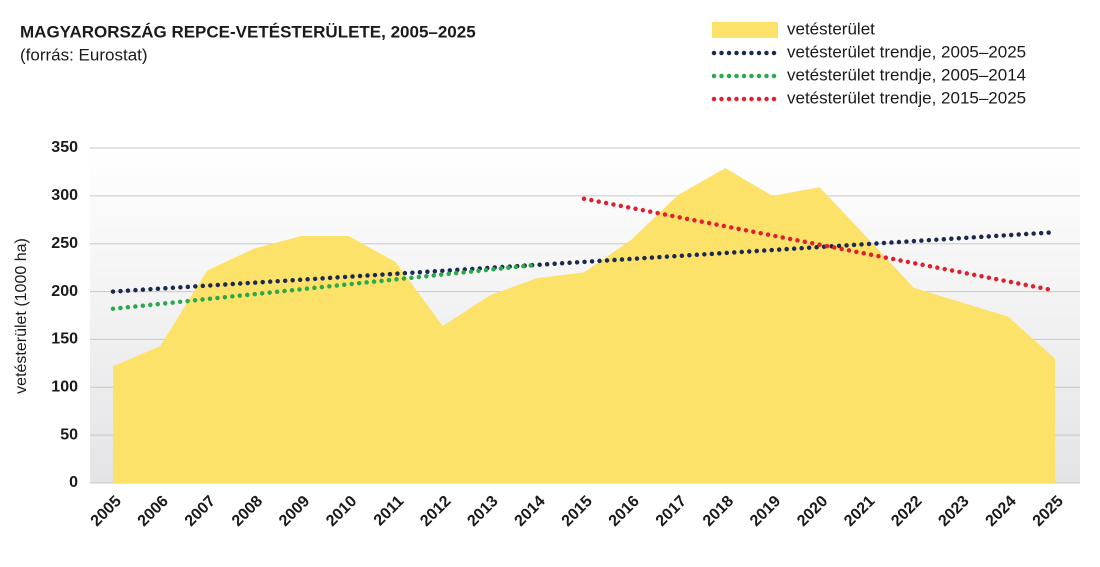 The width and height of the screenshot is (1100, 567). Describe the element at coordinates (1048, 511) in the screenshot. I see `x-tick-label: 2025` at that location.